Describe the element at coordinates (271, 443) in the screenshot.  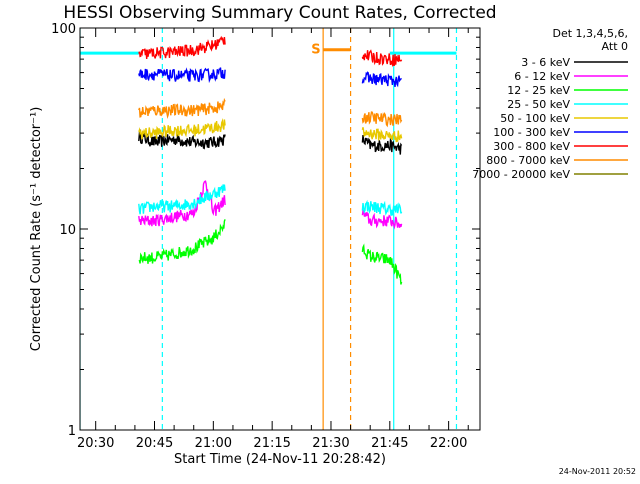
I see `x-tick-label: 21:15` at that location.